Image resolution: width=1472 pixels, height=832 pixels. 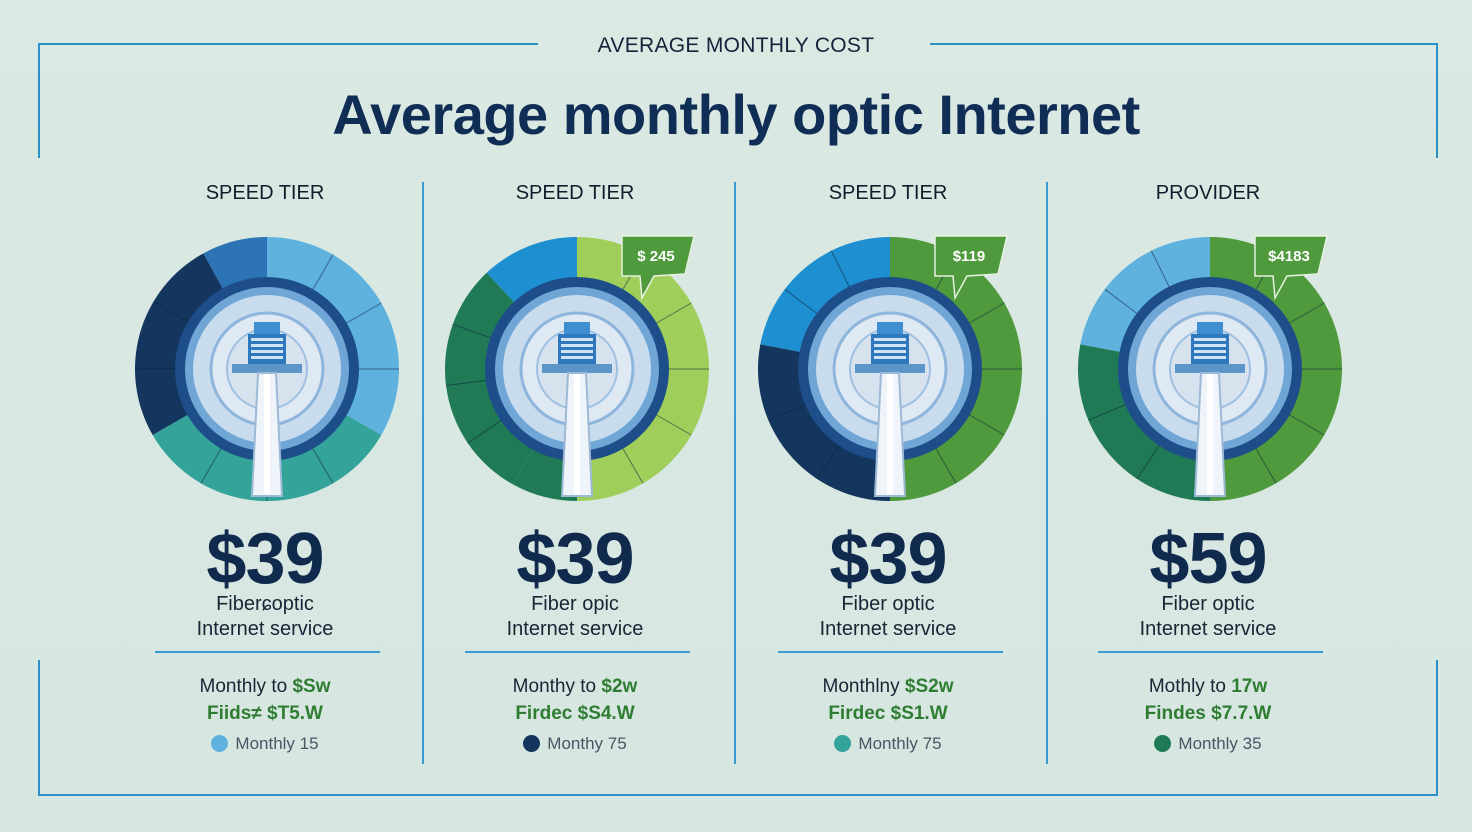 I want to click on monthly-value: $Sw, so click(x=311, y=686).